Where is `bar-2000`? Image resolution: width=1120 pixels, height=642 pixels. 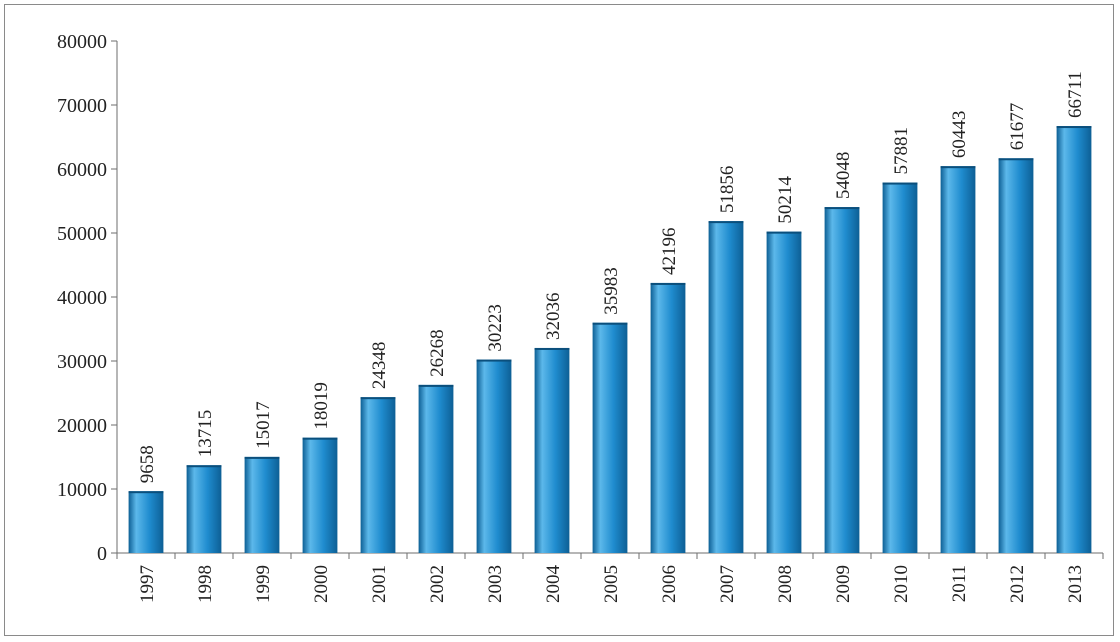 bar-2000 is located at coordinates (320, 495).